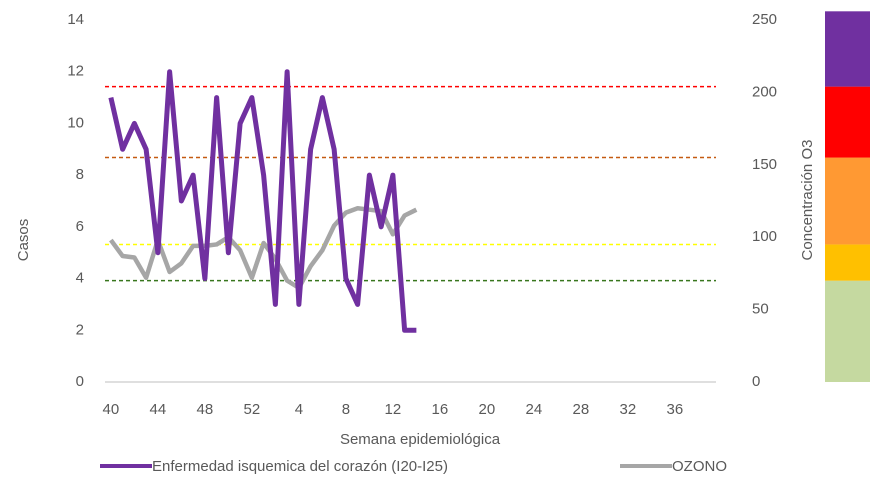 This screenshot has height=488, width=885. I want to click on x-tick-label: 48, so click(205, 409).